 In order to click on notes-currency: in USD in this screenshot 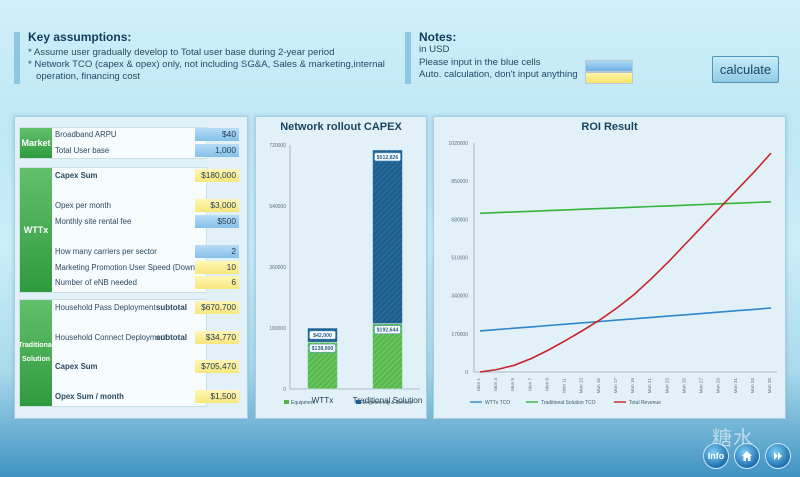, I will do `click(434, 49)`.